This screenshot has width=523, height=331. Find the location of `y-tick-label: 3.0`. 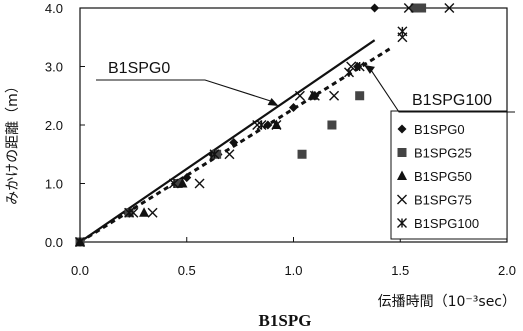

y-tick-label: 3.0 is located at coordinates (54, 67).